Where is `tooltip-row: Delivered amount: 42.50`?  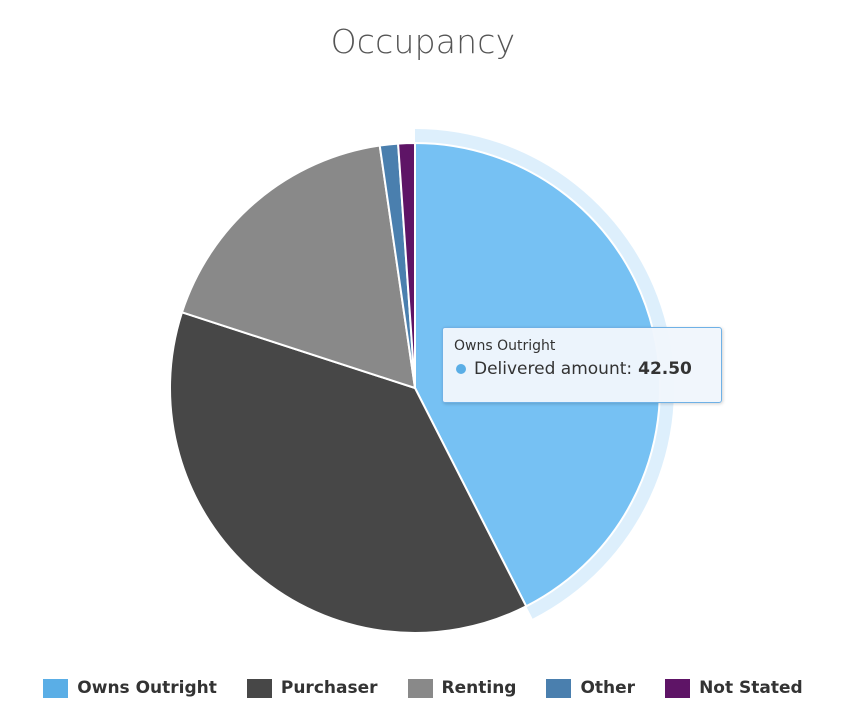
tooltip-row: Delivered amount: 42.50 is located at coordinates (582, 369).